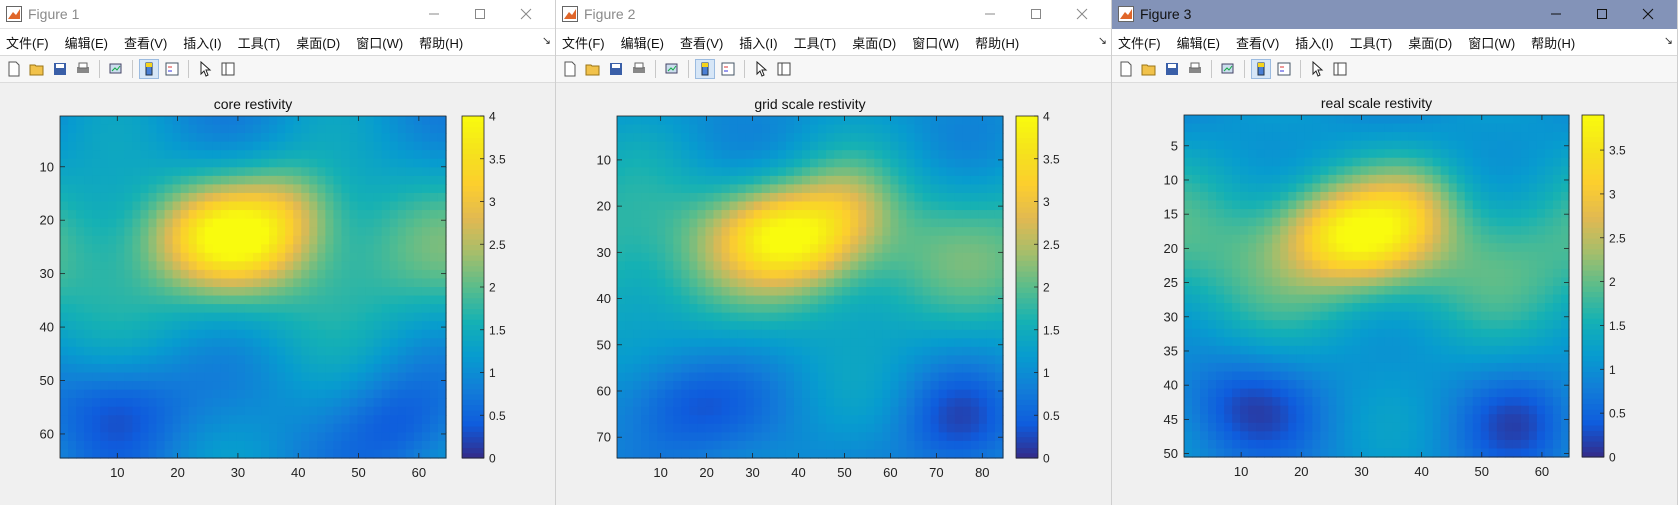 The image size is (1678, 505). Describe the element at coordinates (492, 202) in the screenshot. I see `colorbar-tick-label: 3` at that location.